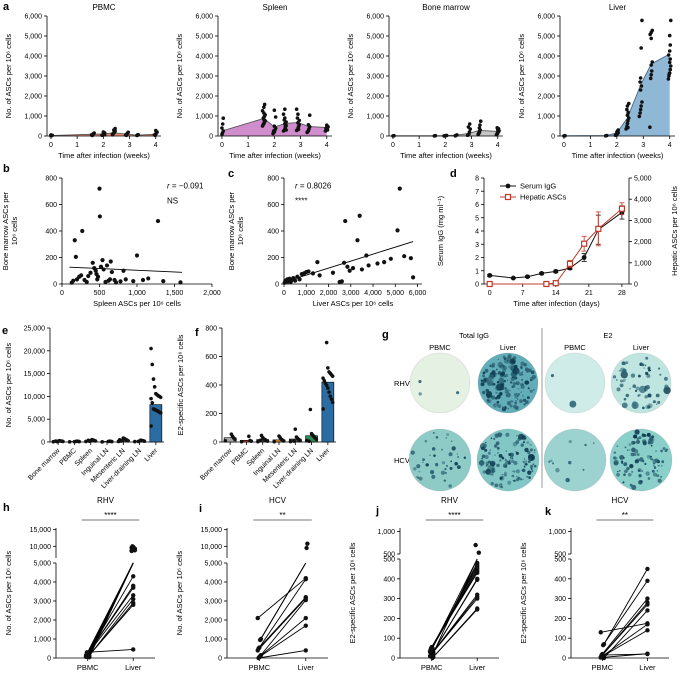 This screenshot has width=685, height=684. Describe the element at coordinates (523, 293) in the screenshot. I see `svg-text: 7` at that location.